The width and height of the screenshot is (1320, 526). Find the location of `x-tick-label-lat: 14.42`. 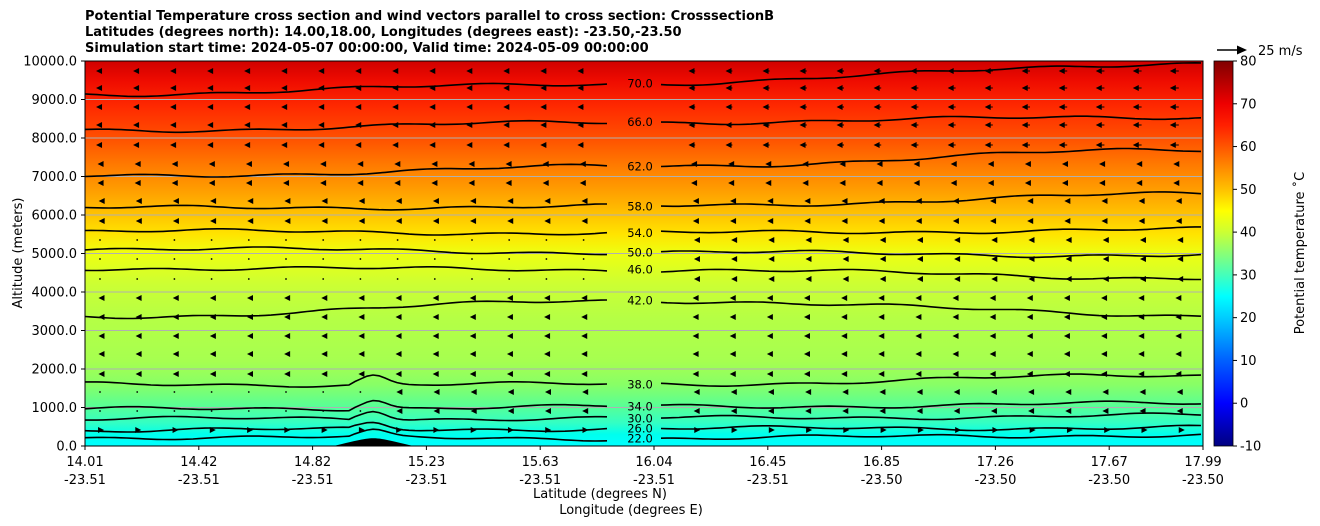

x-tick-label-lat: 14.42 is located at coordinates (198, 462).